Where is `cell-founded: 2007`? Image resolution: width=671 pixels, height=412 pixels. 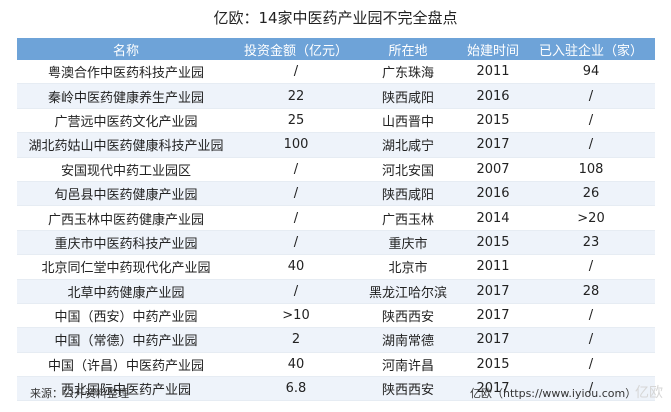 cell-founded: 2007 is located at coordinates (493, 169).